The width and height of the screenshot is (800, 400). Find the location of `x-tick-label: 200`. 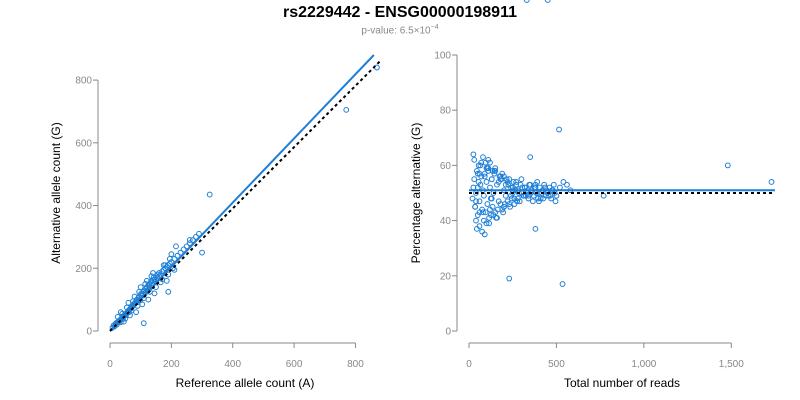

x-tick-label: 200 is located at coordinates (171, 364).